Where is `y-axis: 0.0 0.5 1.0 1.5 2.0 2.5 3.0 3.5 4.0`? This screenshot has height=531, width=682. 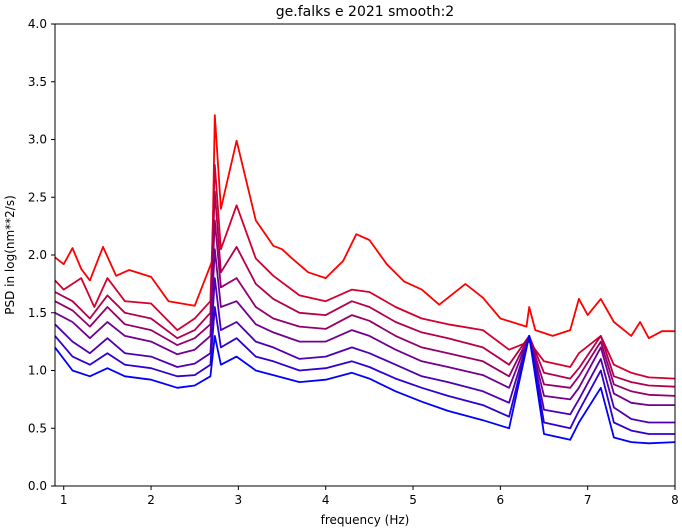 y-axis: 0.0 0.5 1.0 1.5 2.0 2.5 3.0 3.5 4.0 is located at coordinates (41, 255).